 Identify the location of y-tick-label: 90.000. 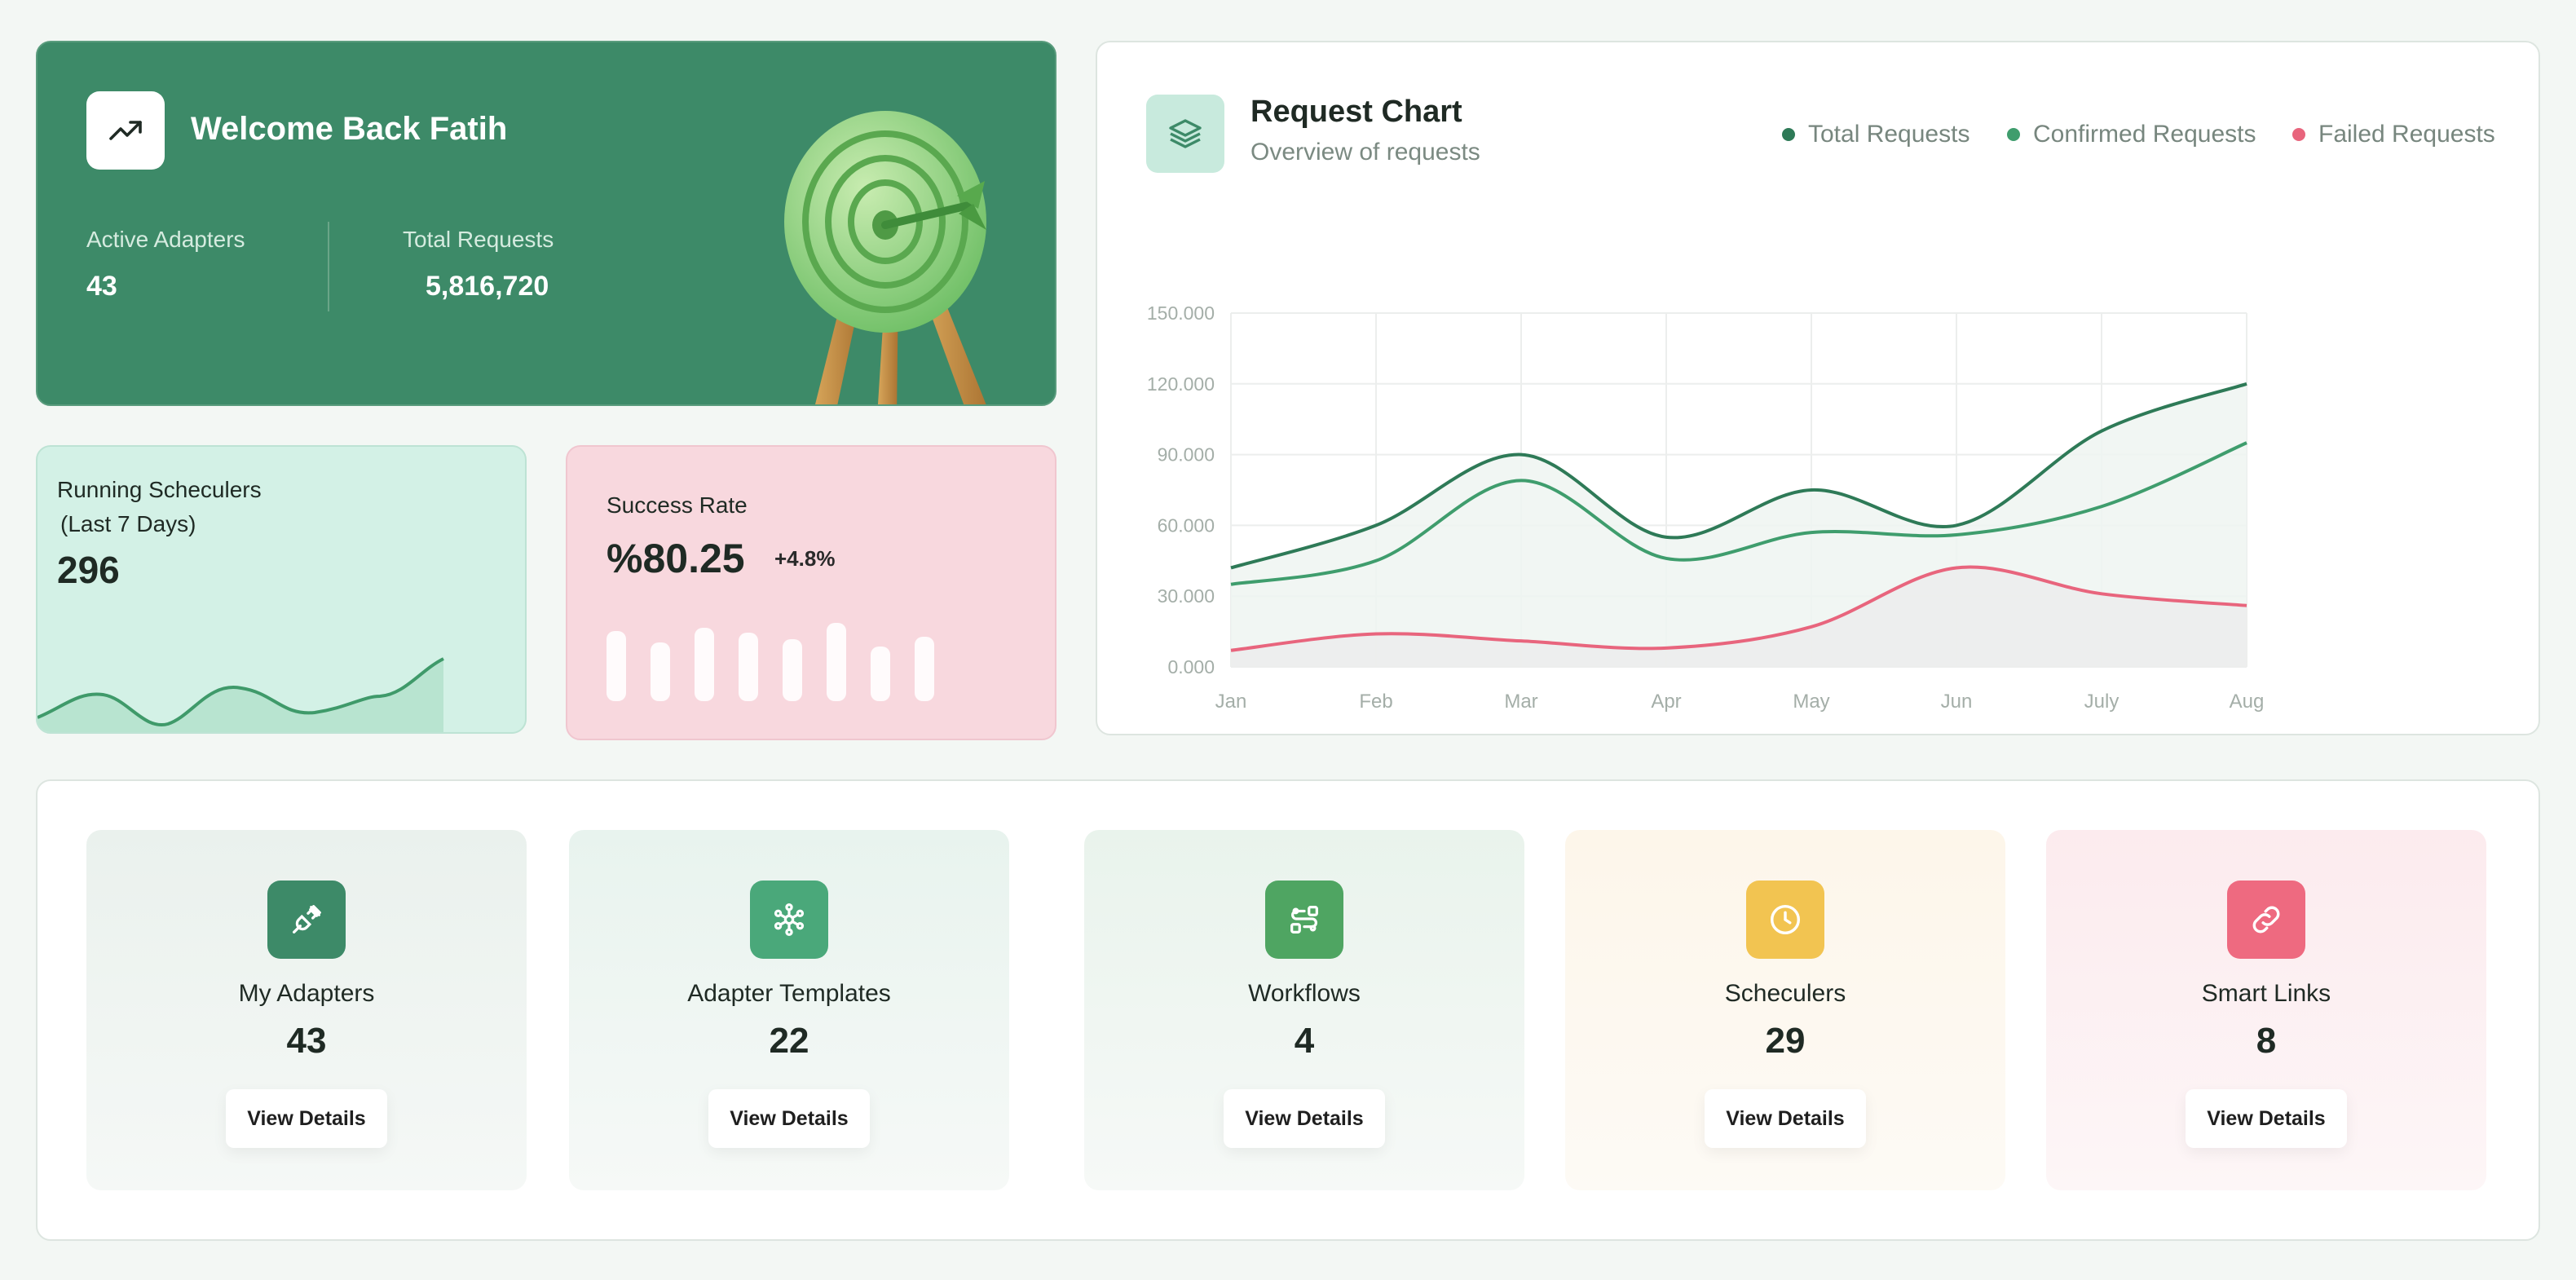
(1186, 455).